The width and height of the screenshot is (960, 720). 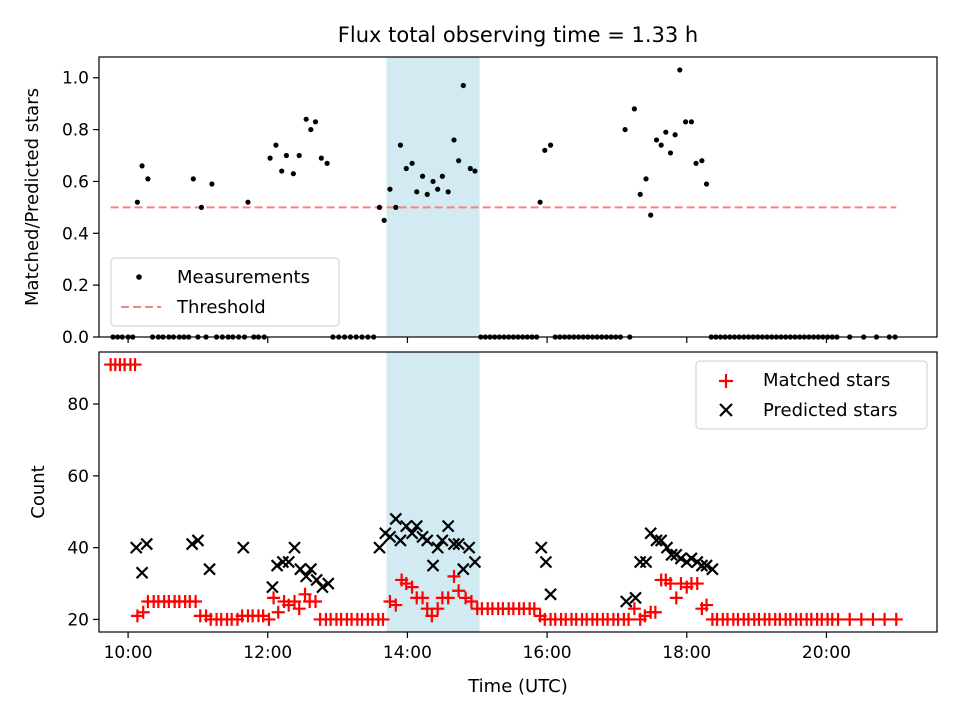 I want to click on legend-matched-marker, so click(x=726, y=381).